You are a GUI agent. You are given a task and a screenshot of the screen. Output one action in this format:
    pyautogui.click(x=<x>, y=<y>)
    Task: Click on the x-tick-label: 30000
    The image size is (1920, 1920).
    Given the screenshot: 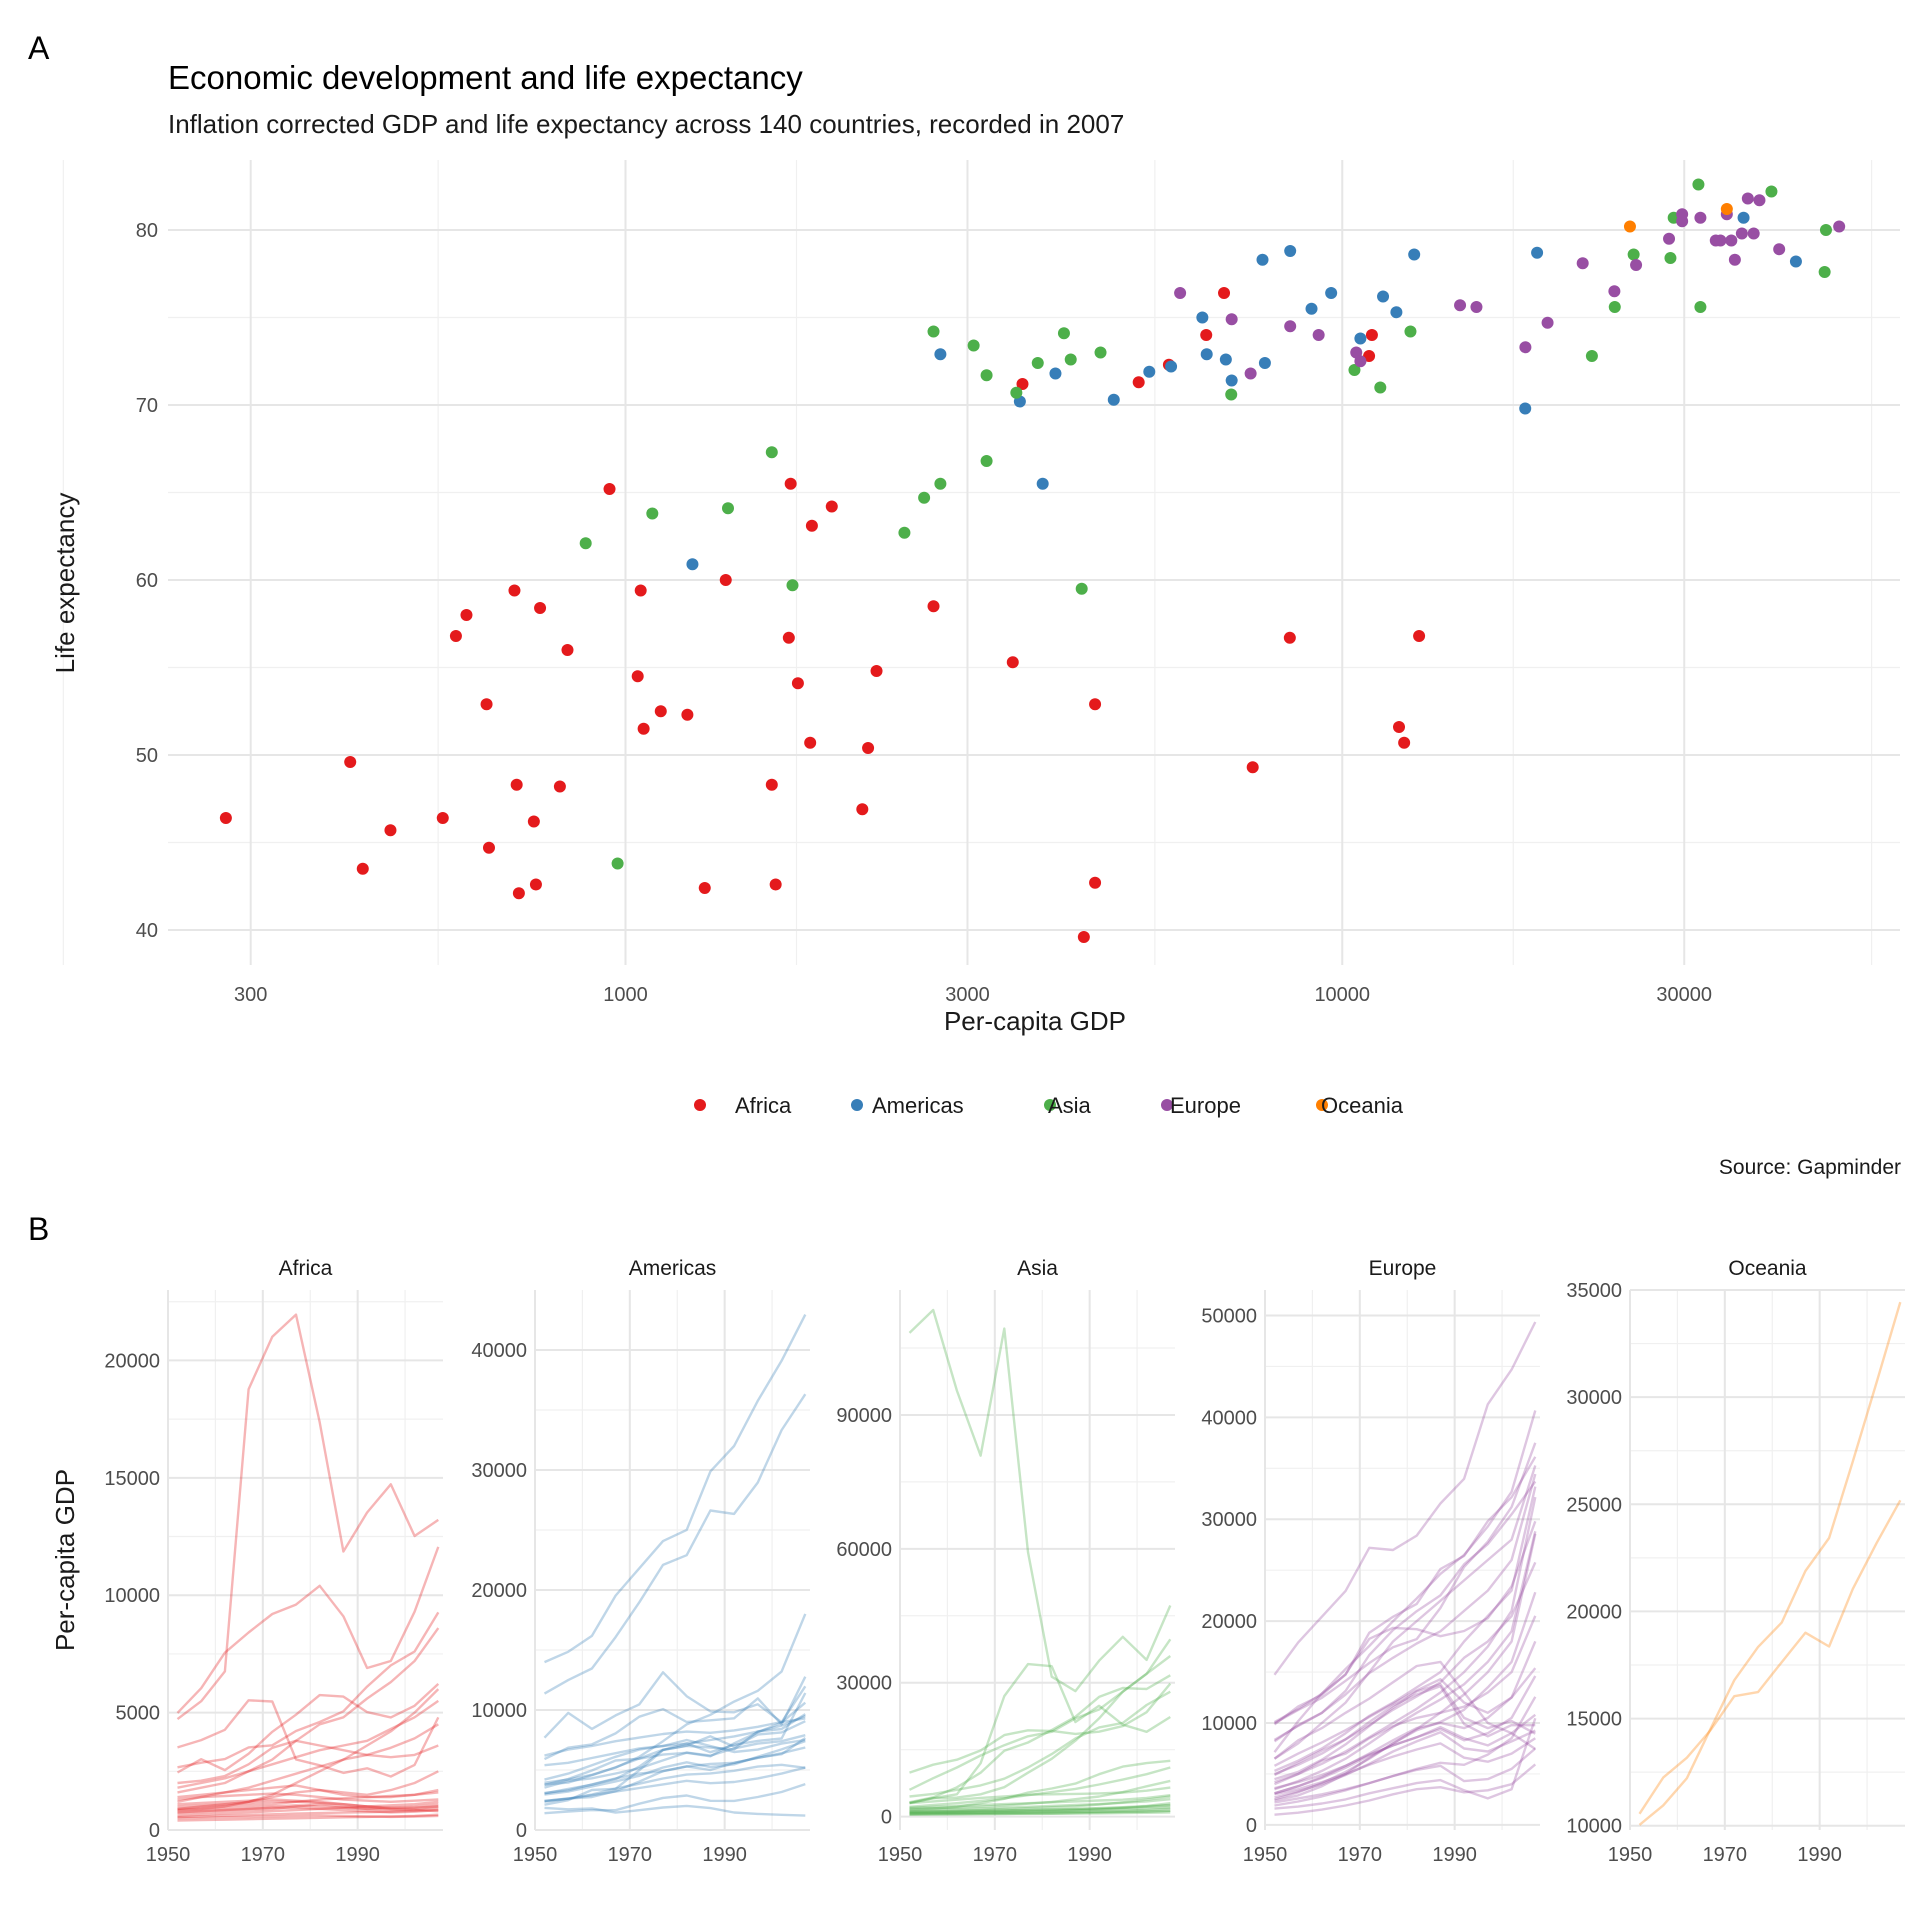 What is the action you would take?
    pyautogui.click(x=1684, y=995)
    